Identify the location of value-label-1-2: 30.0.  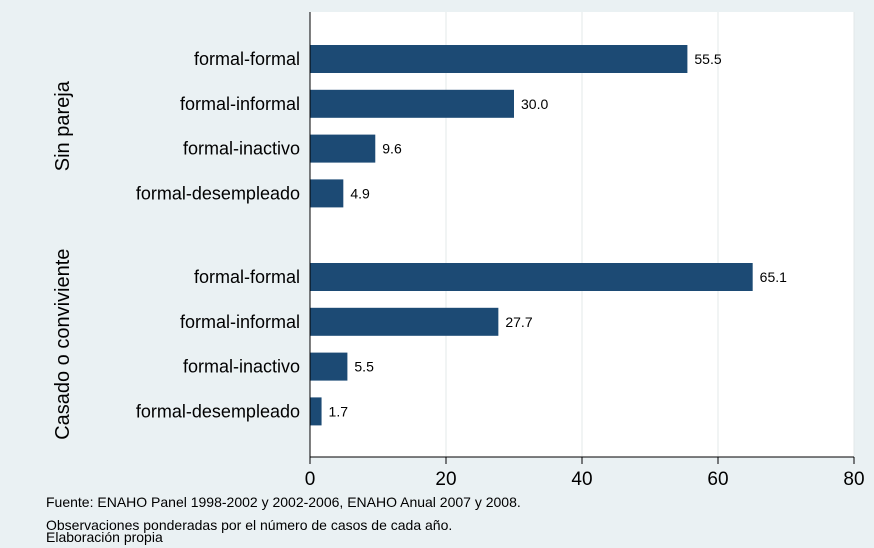
(534, 104).